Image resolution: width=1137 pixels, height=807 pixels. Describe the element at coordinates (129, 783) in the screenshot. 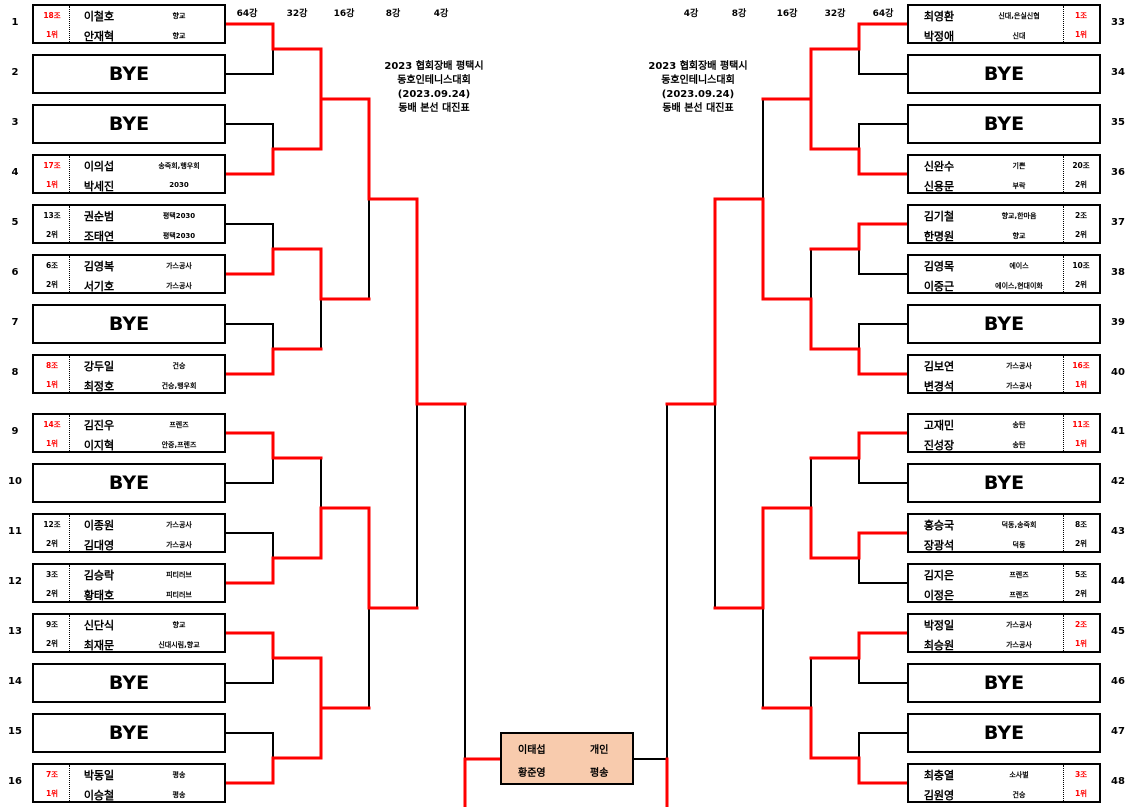

I see `slot-box: 7조 1위 박동일 평송 이승철 평송` at that location.